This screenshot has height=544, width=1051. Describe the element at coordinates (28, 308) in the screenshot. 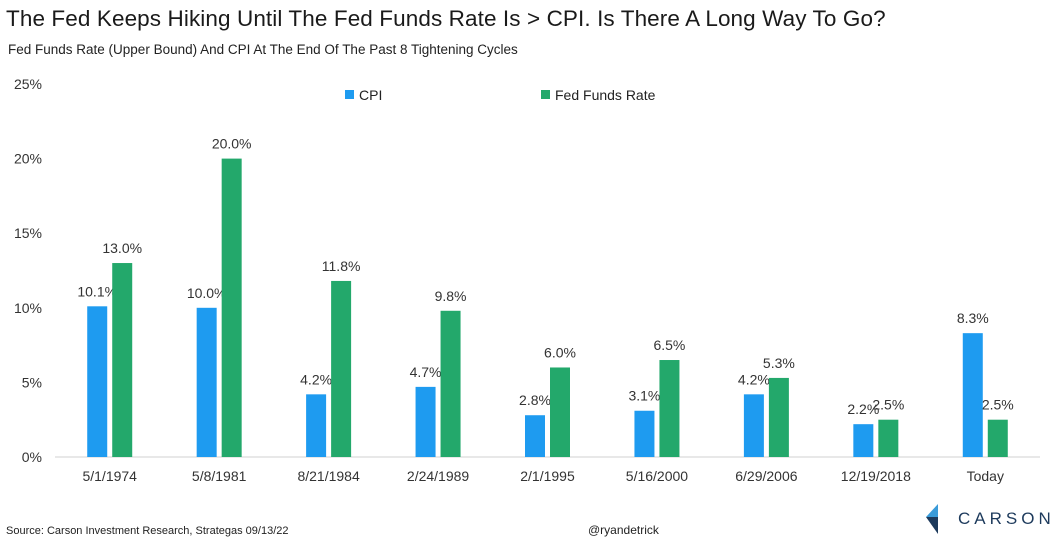

I see `y-tick-label: 10%` at that location.